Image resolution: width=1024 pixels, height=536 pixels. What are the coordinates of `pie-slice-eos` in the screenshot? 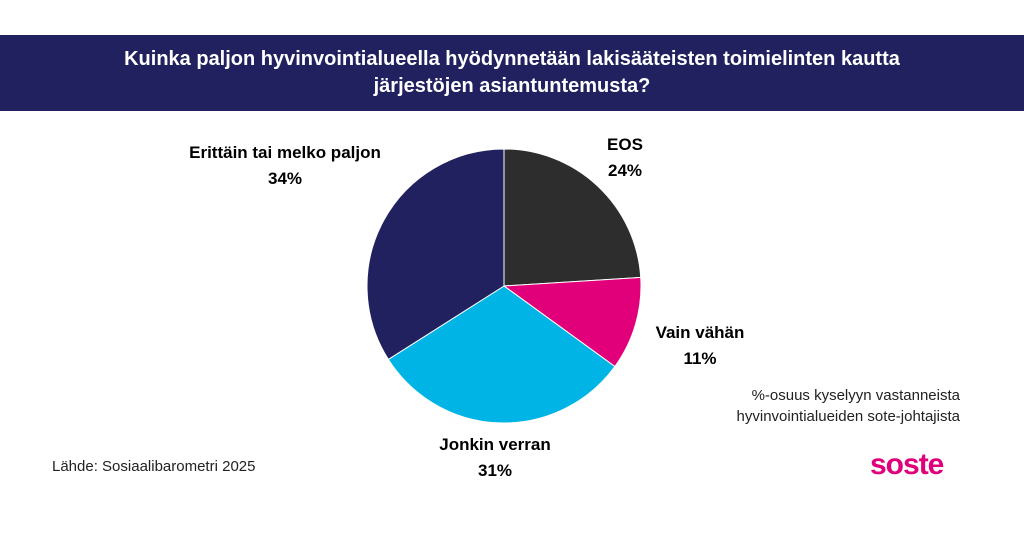 It's located at (572, 217).